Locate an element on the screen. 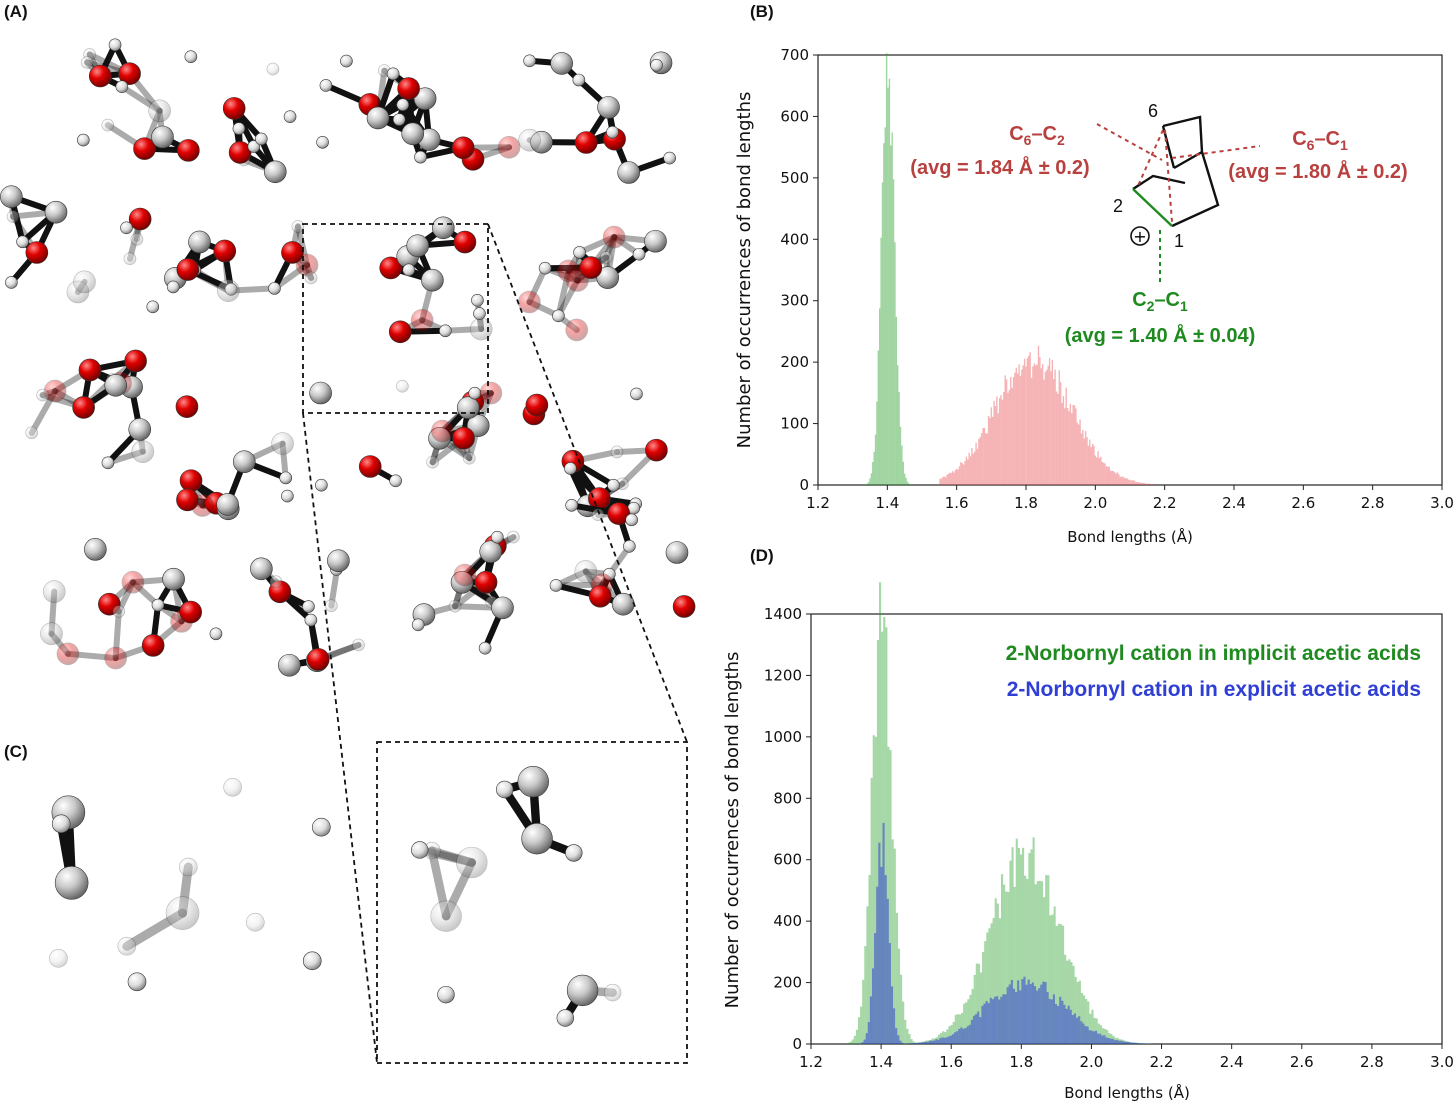  atom-label-1: 1 is located at coordinates (1179, 241).